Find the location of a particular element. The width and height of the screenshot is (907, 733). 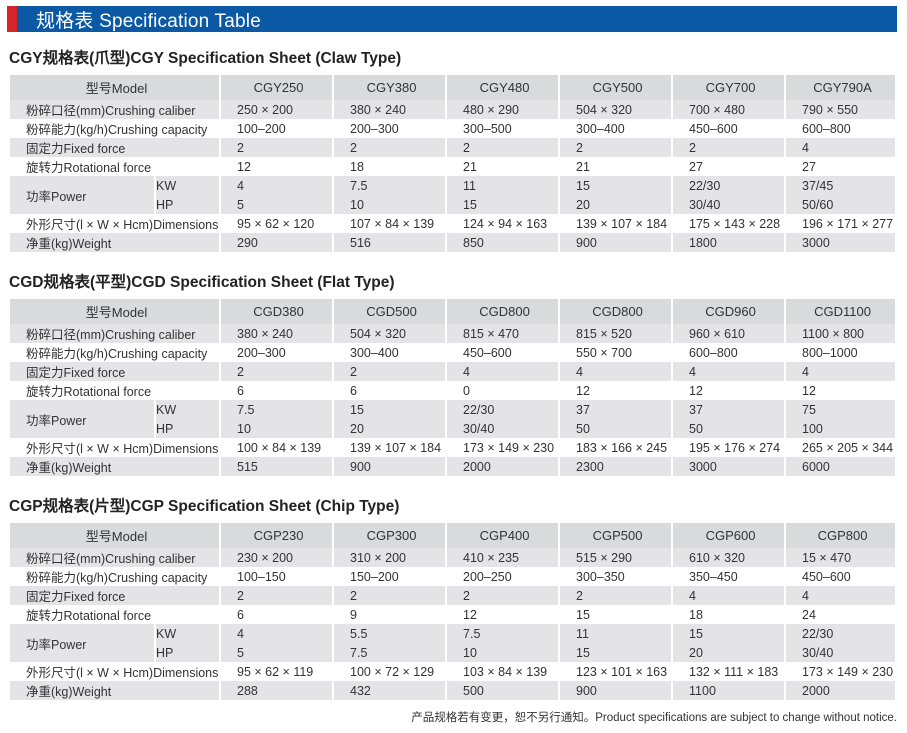

kw-cell: 37/45 is located at coordinates (841, 185).